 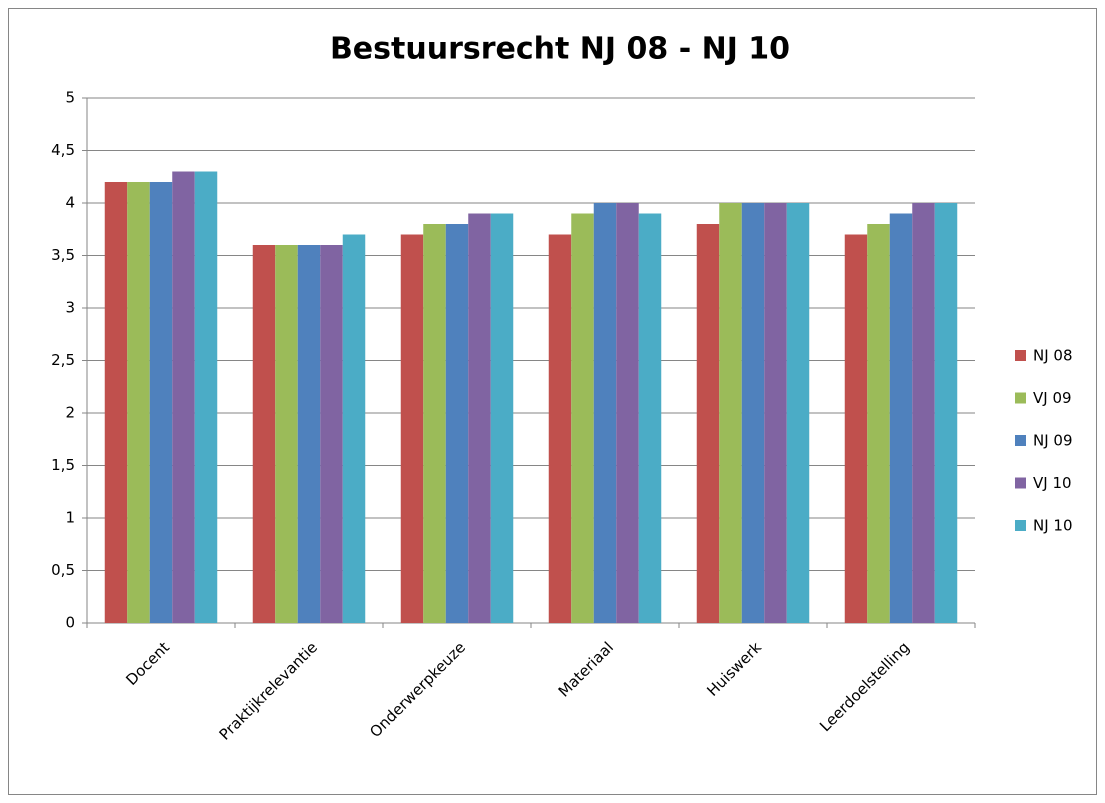 What do you see at coordinates (70, 413) in the screenshot?
I see `y-tick-label: 2` at bounding box center [70, 413].